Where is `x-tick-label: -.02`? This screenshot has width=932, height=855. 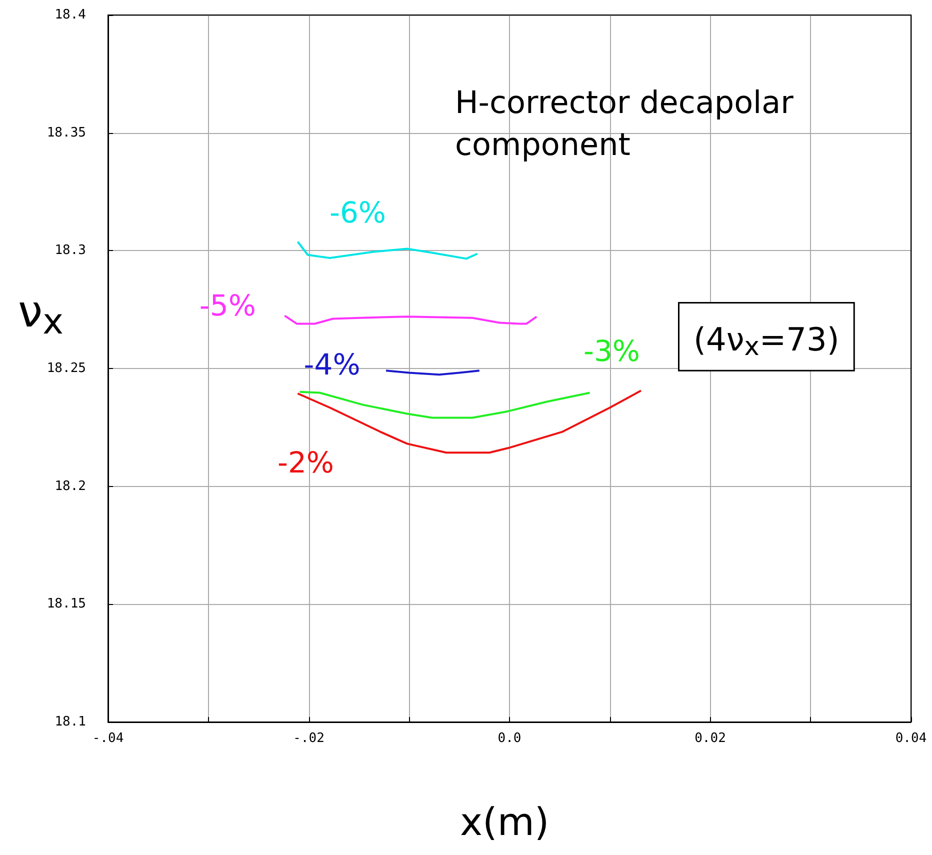 x-tick-label: -.02 is located at coordinates (308, 738).